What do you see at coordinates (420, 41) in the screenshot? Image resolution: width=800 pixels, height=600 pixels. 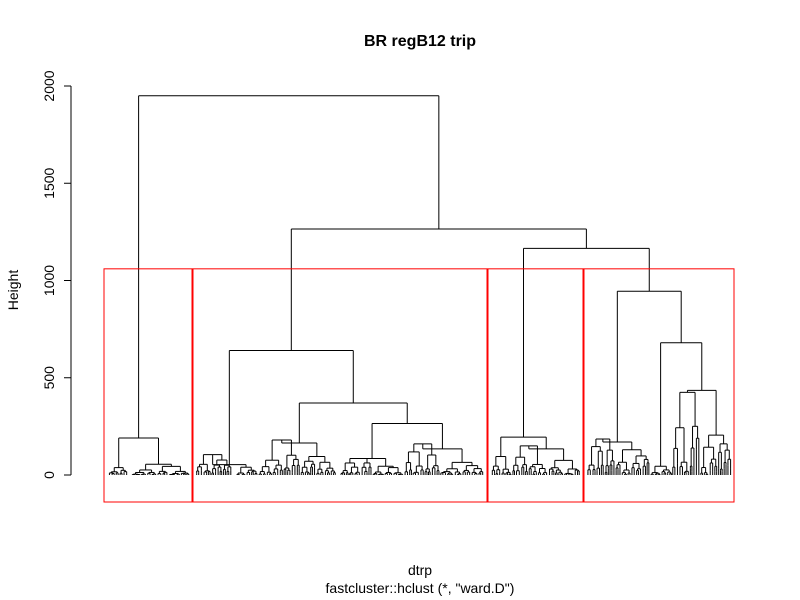 I see `chart-title: BR regB12 trip` at bounding box center [420, 41].